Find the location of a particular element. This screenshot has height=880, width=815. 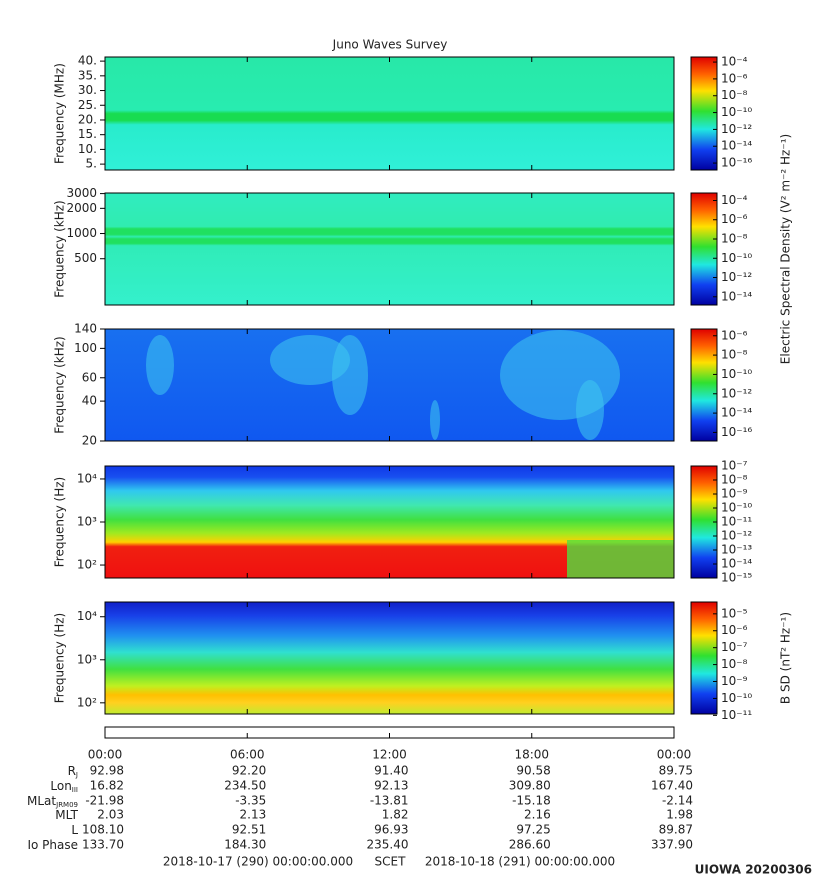

colorbar-tick-label: 10⁻⁹ is located at coordinates (734, 494).